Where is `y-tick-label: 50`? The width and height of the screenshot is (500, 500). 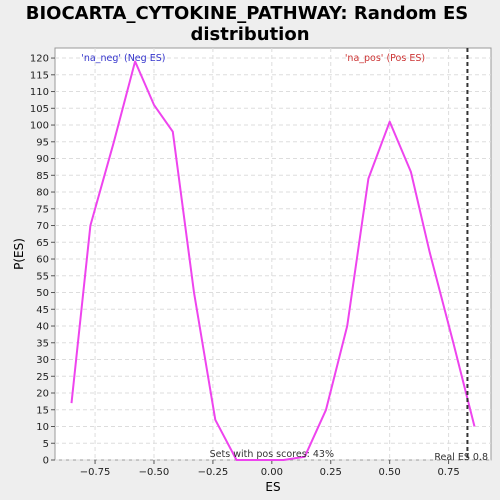
y-tick-label: 50 is located at coordinates (42, 293).